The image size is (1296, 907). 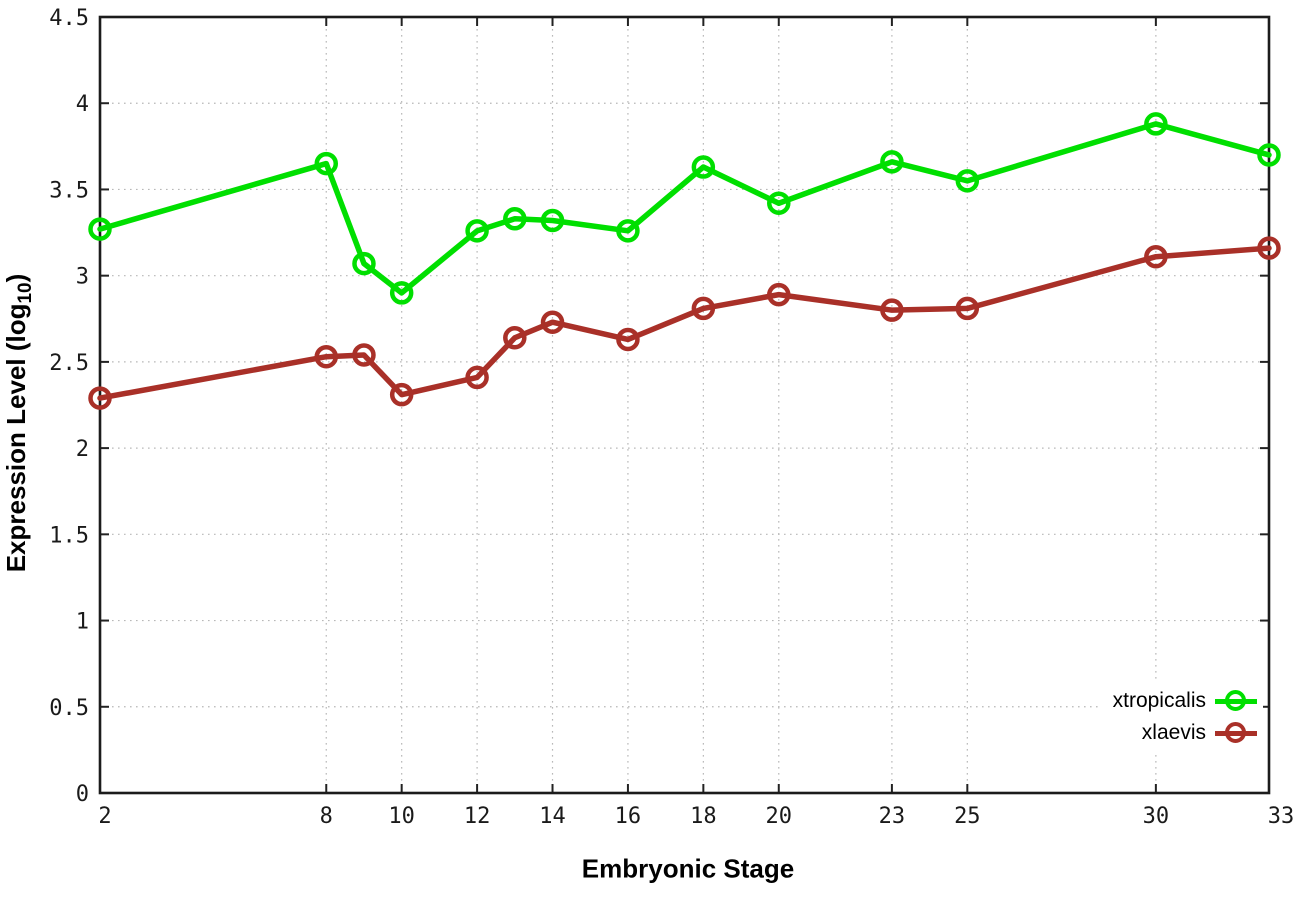 I want to click on legend-label-xlaevis: xlaevis, so click(x=1173, y=732).